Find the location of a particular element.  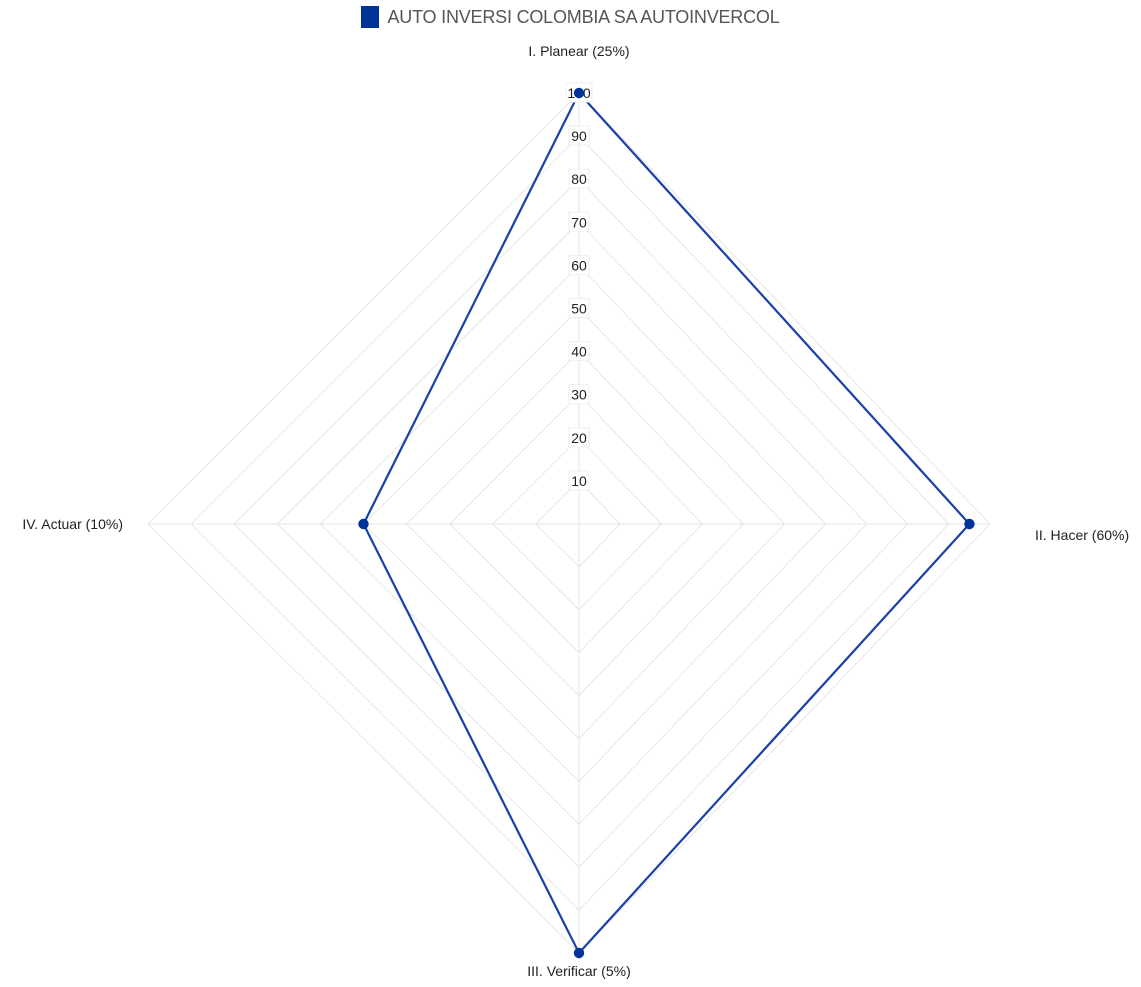

axis-label: I. Planear (25%) is located at coordinates (578, 51).